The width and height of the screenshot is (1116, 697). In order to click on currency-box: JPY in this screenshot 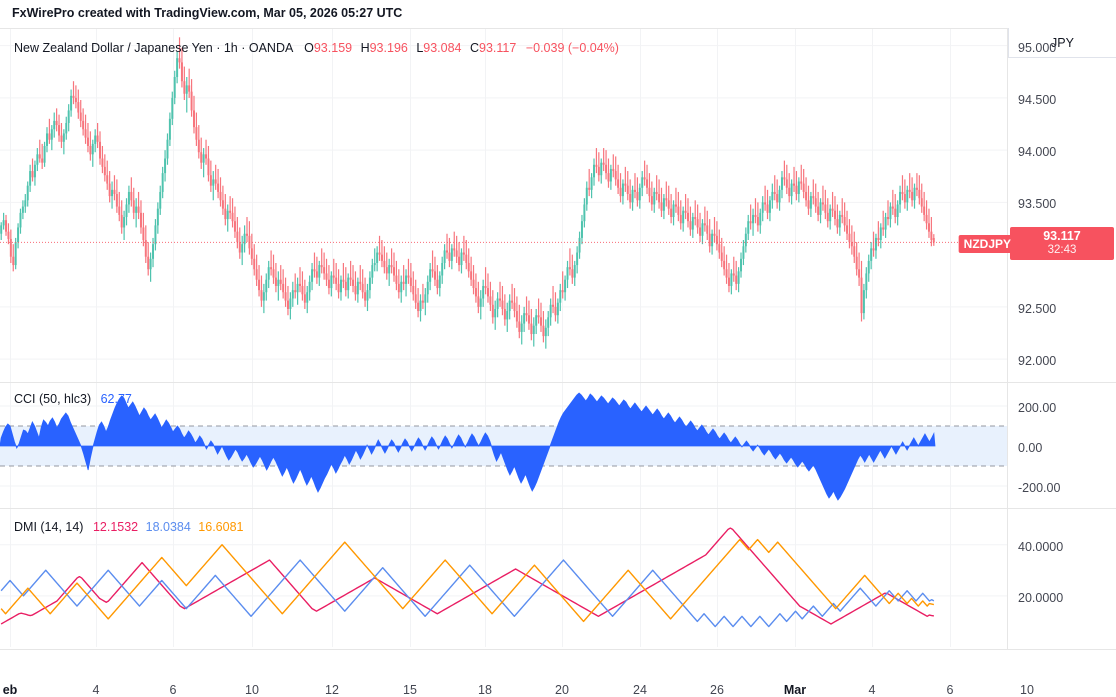, I will do `click(1062, 43)`.